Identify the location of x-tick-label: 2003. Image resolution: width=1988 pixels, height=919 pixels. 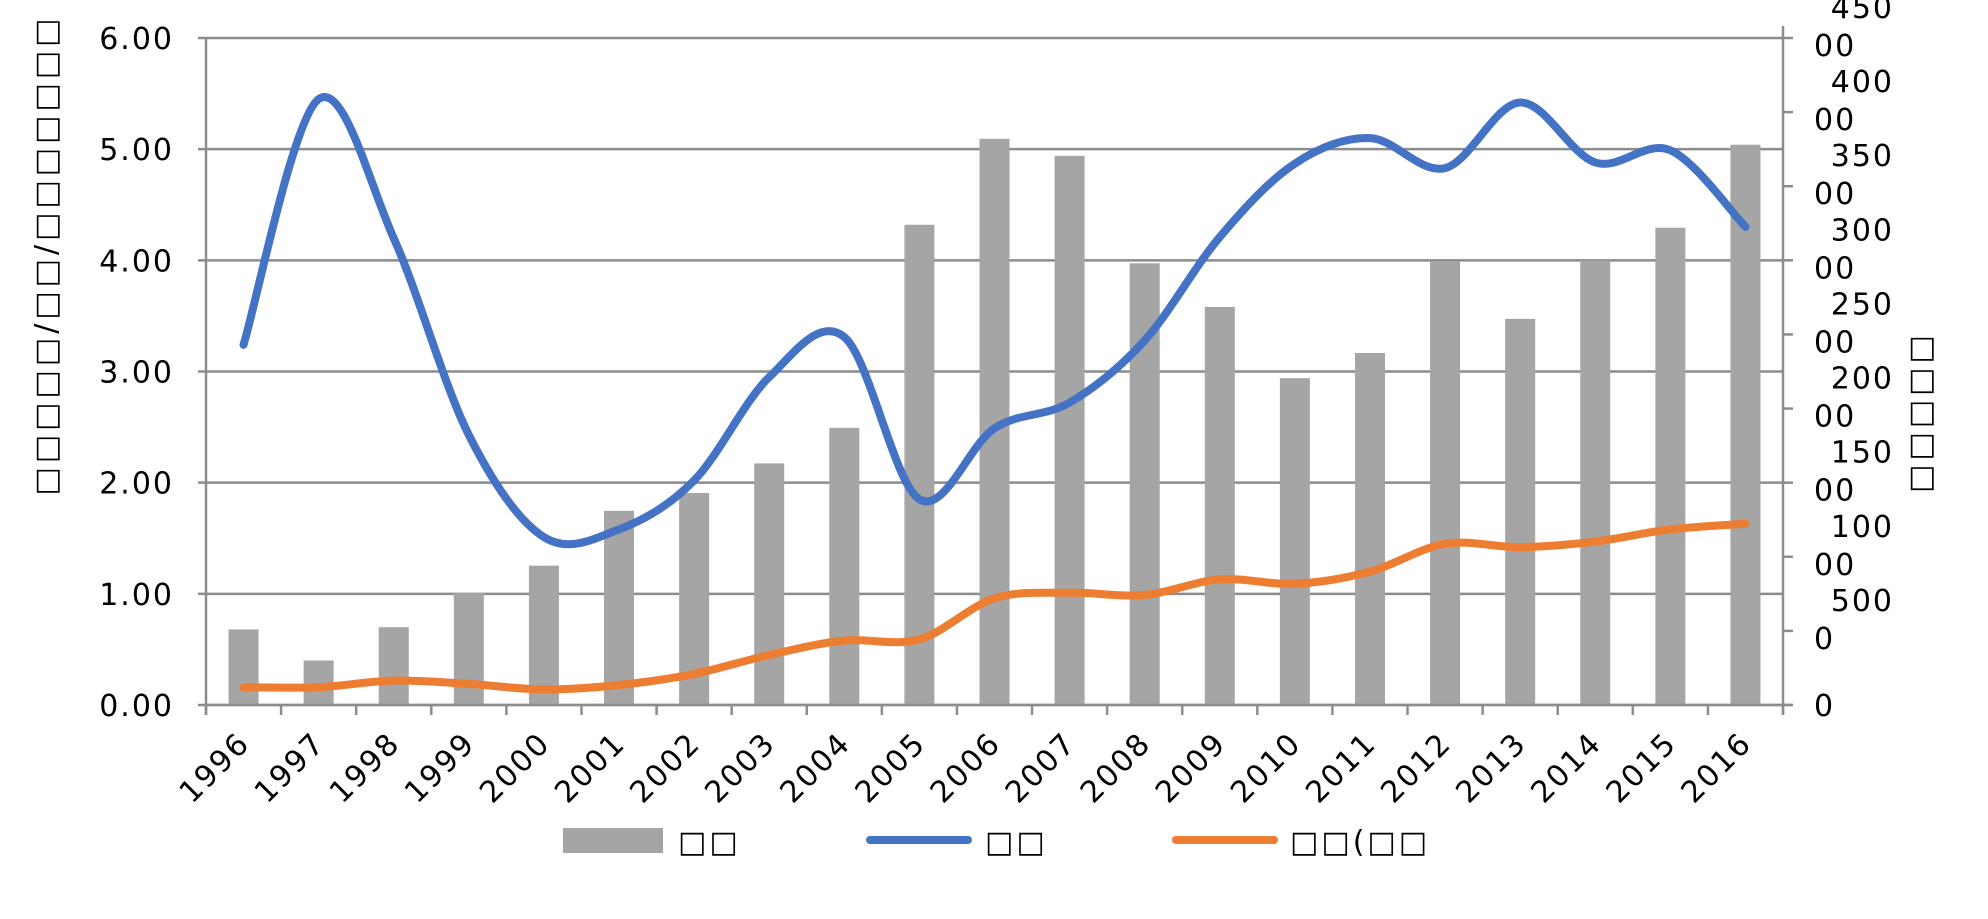
(740, 768).